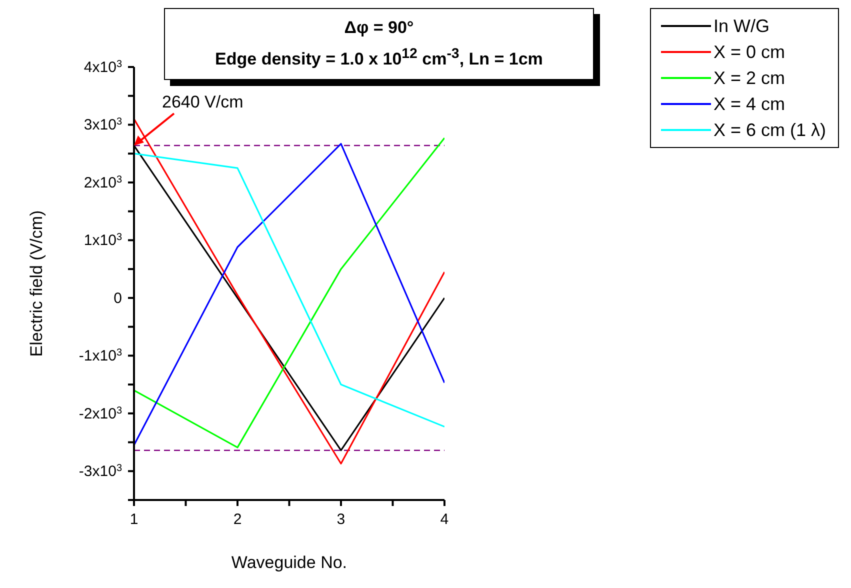 Image resolution: width=851 pixels, height=588 pixels. What do you see at coordinates (118, 298) in the screenshot?
I see `y-tick-label: 0` at bounding box center [118, 298].